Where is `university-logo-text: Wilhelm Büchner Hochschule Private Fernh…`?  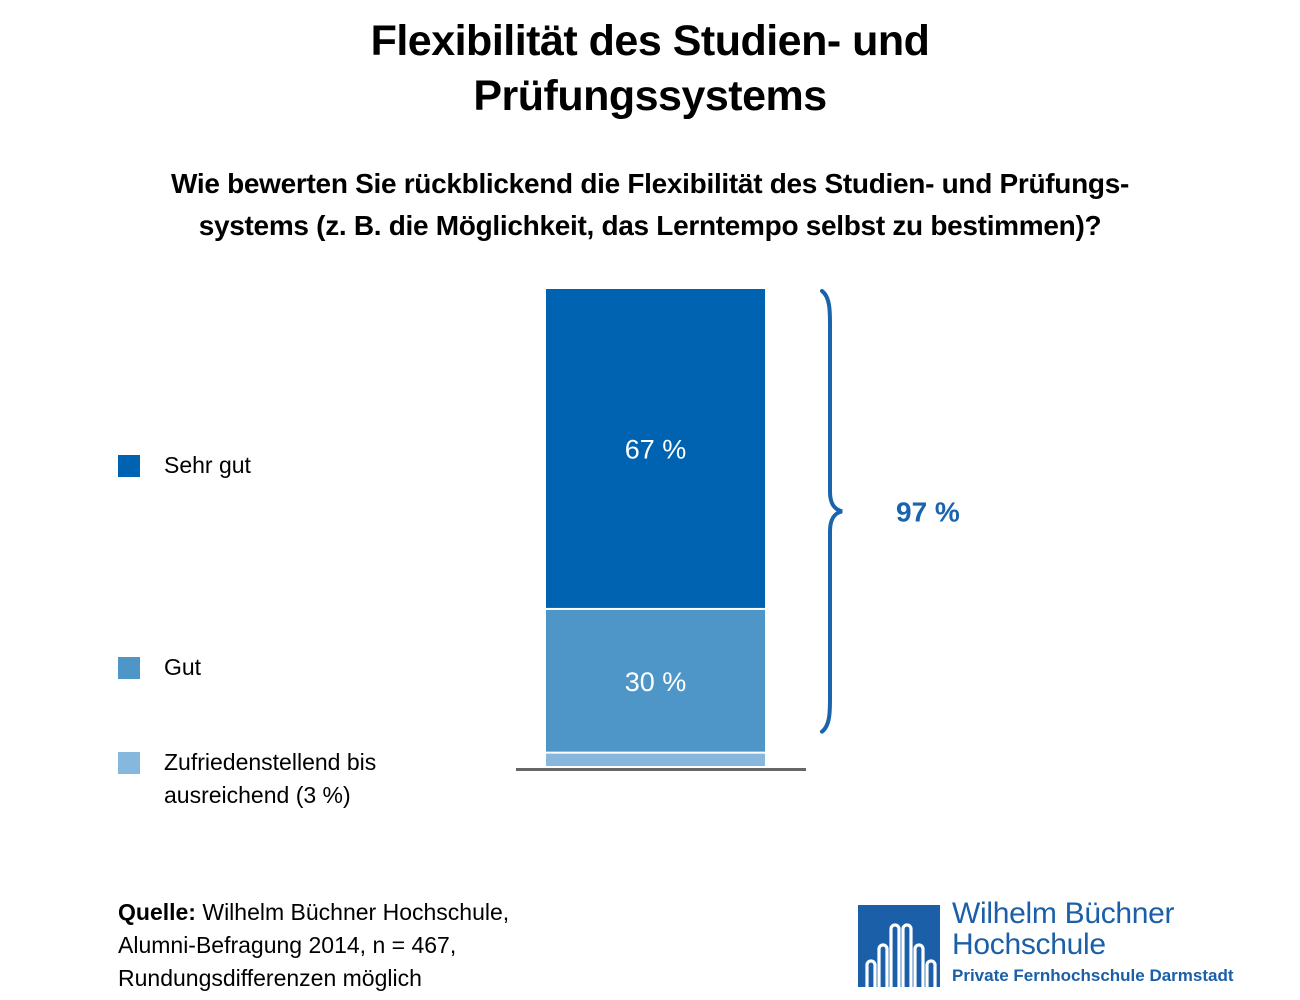
university-logo-text: Wilhelm Büchner Hochschule Private Fernh… is located at coordinates (1093, 943).